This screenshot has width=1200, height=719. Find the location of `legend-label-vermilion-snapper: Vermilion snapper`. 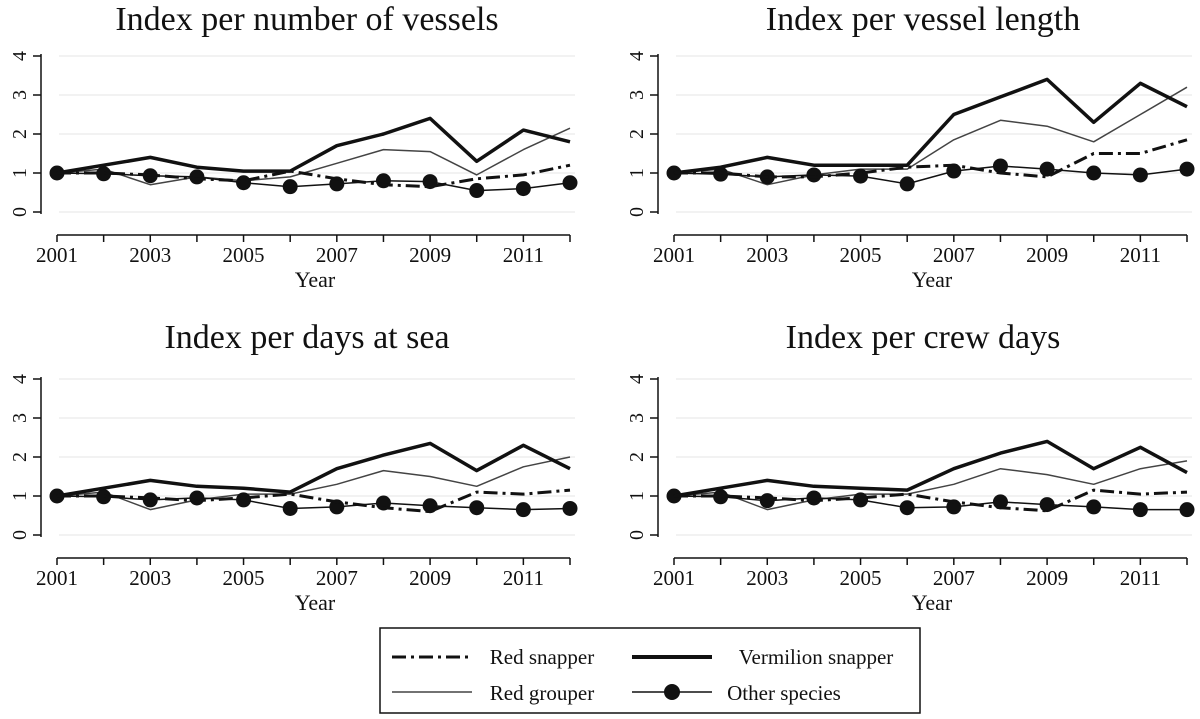

legend-label-vermilion-snapper: Vermilion snapper is located at coordinates (816, 657).